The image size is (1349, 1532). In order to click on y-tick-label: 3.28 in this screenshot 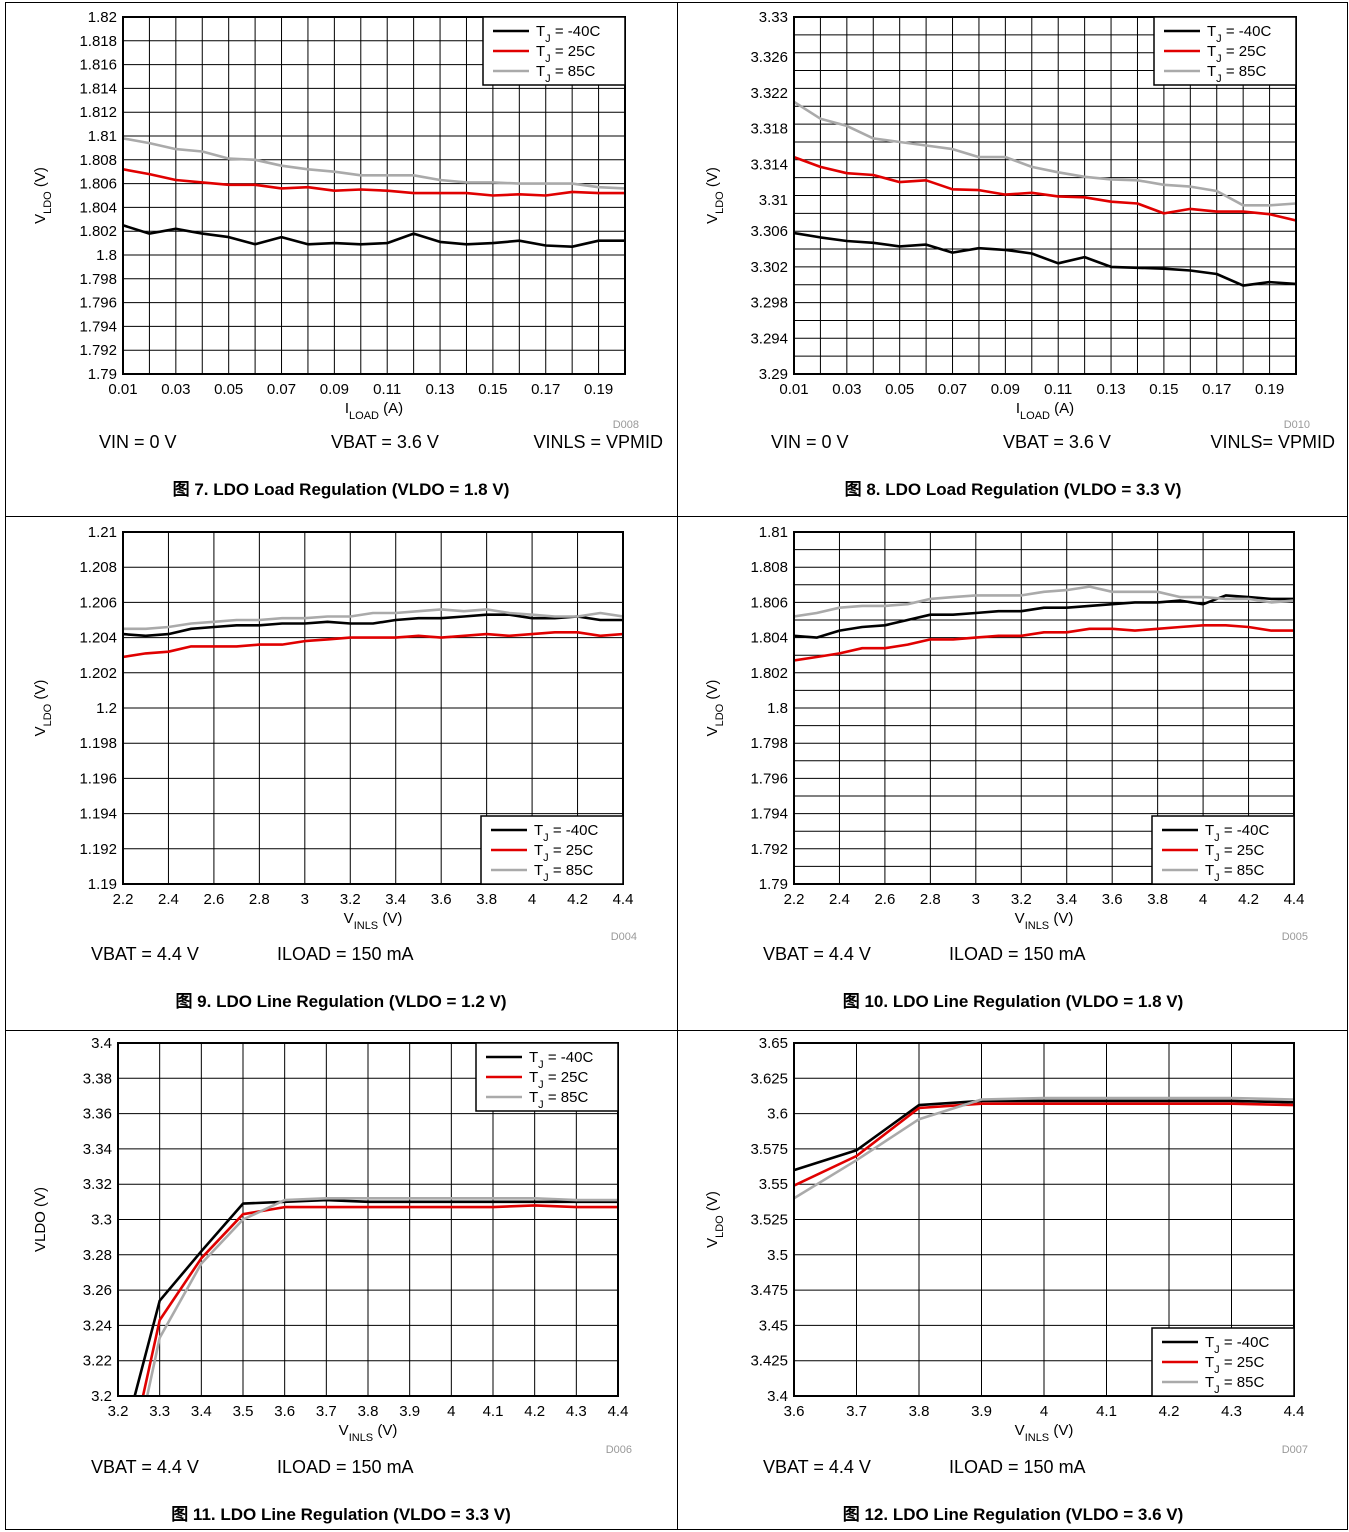, I will do `click(97, 1255)`.